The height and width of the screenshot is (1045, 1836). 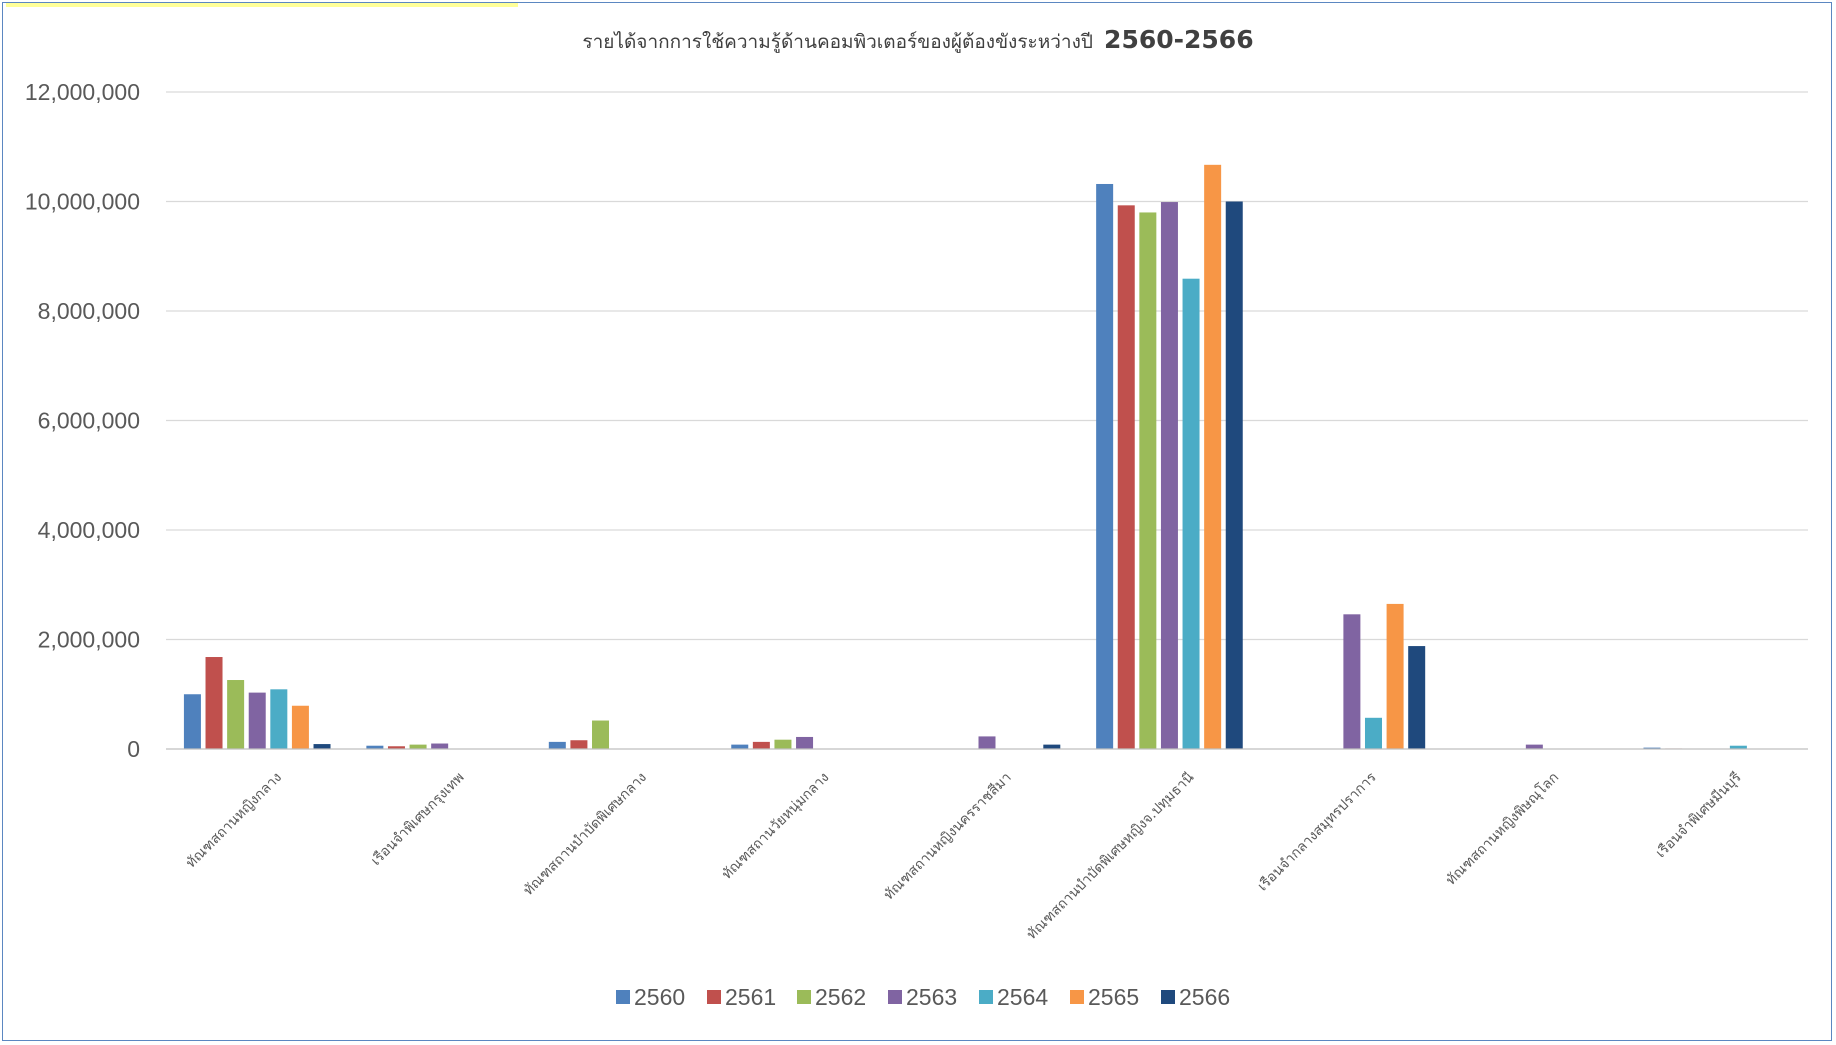 I want to click on legend: 2560 2561 2562 2563 2564 2565 2566, so click(x=923, y=997).